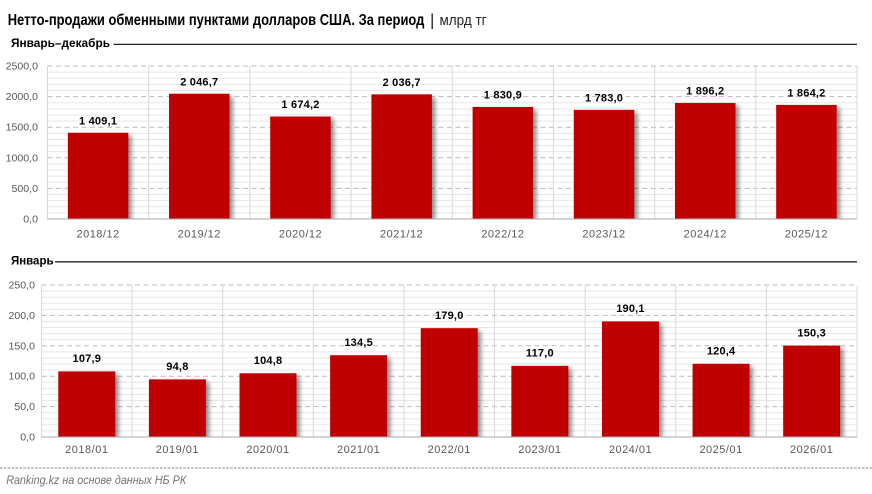  Describe the element at coordinates (177, 367) in the screenshot. I see `svg-text: 94,8` at that location.